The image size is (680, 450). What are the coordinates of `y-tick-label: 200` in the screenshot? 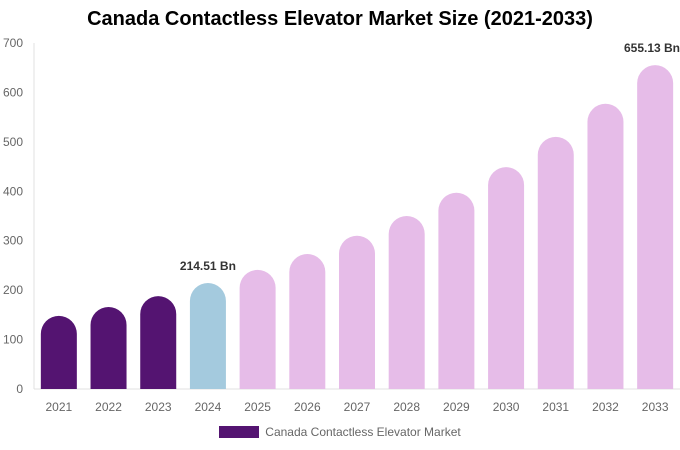 It's located at (13, 290).